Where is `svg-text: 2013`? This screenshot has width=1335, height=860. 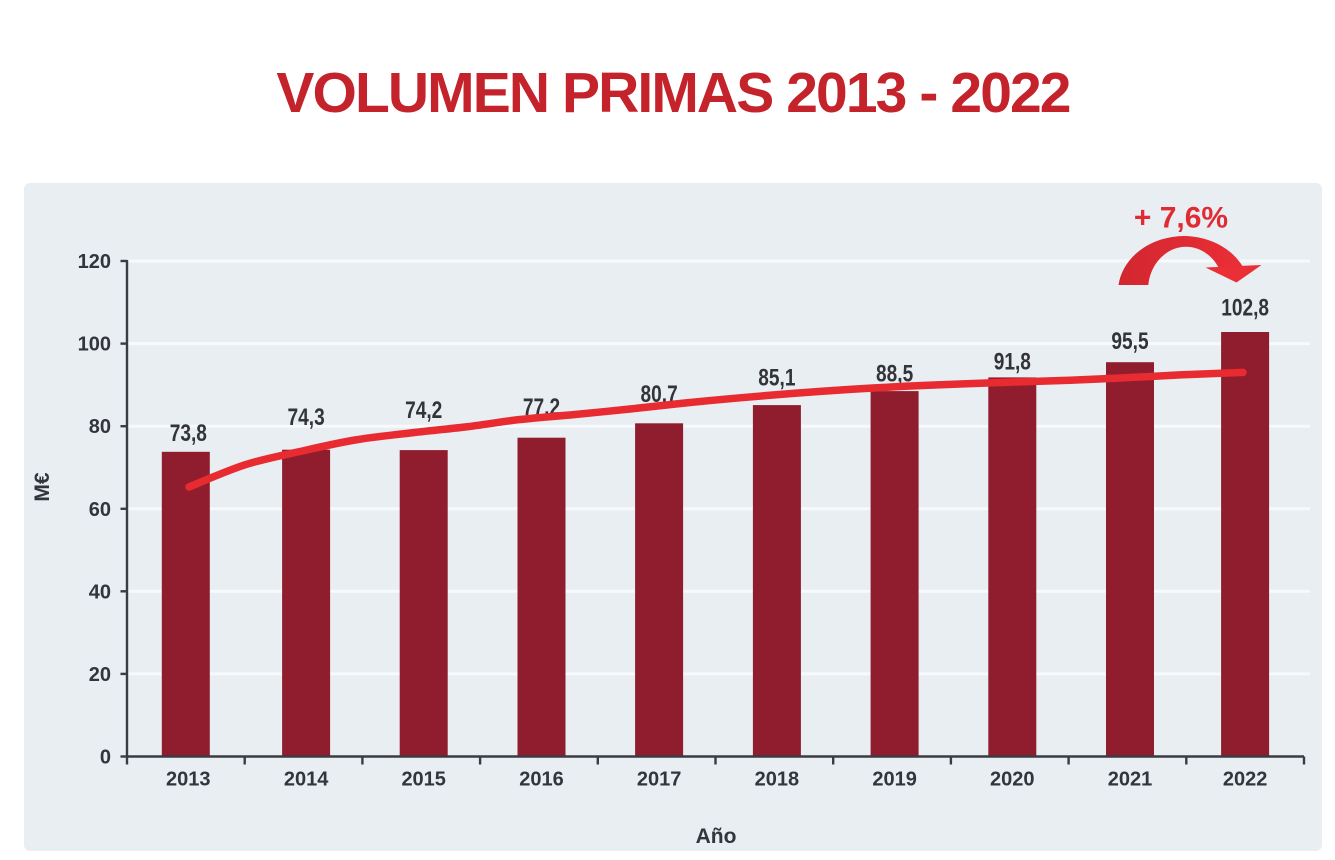
svg-text: 2013 is located at coordinates (188, 780).